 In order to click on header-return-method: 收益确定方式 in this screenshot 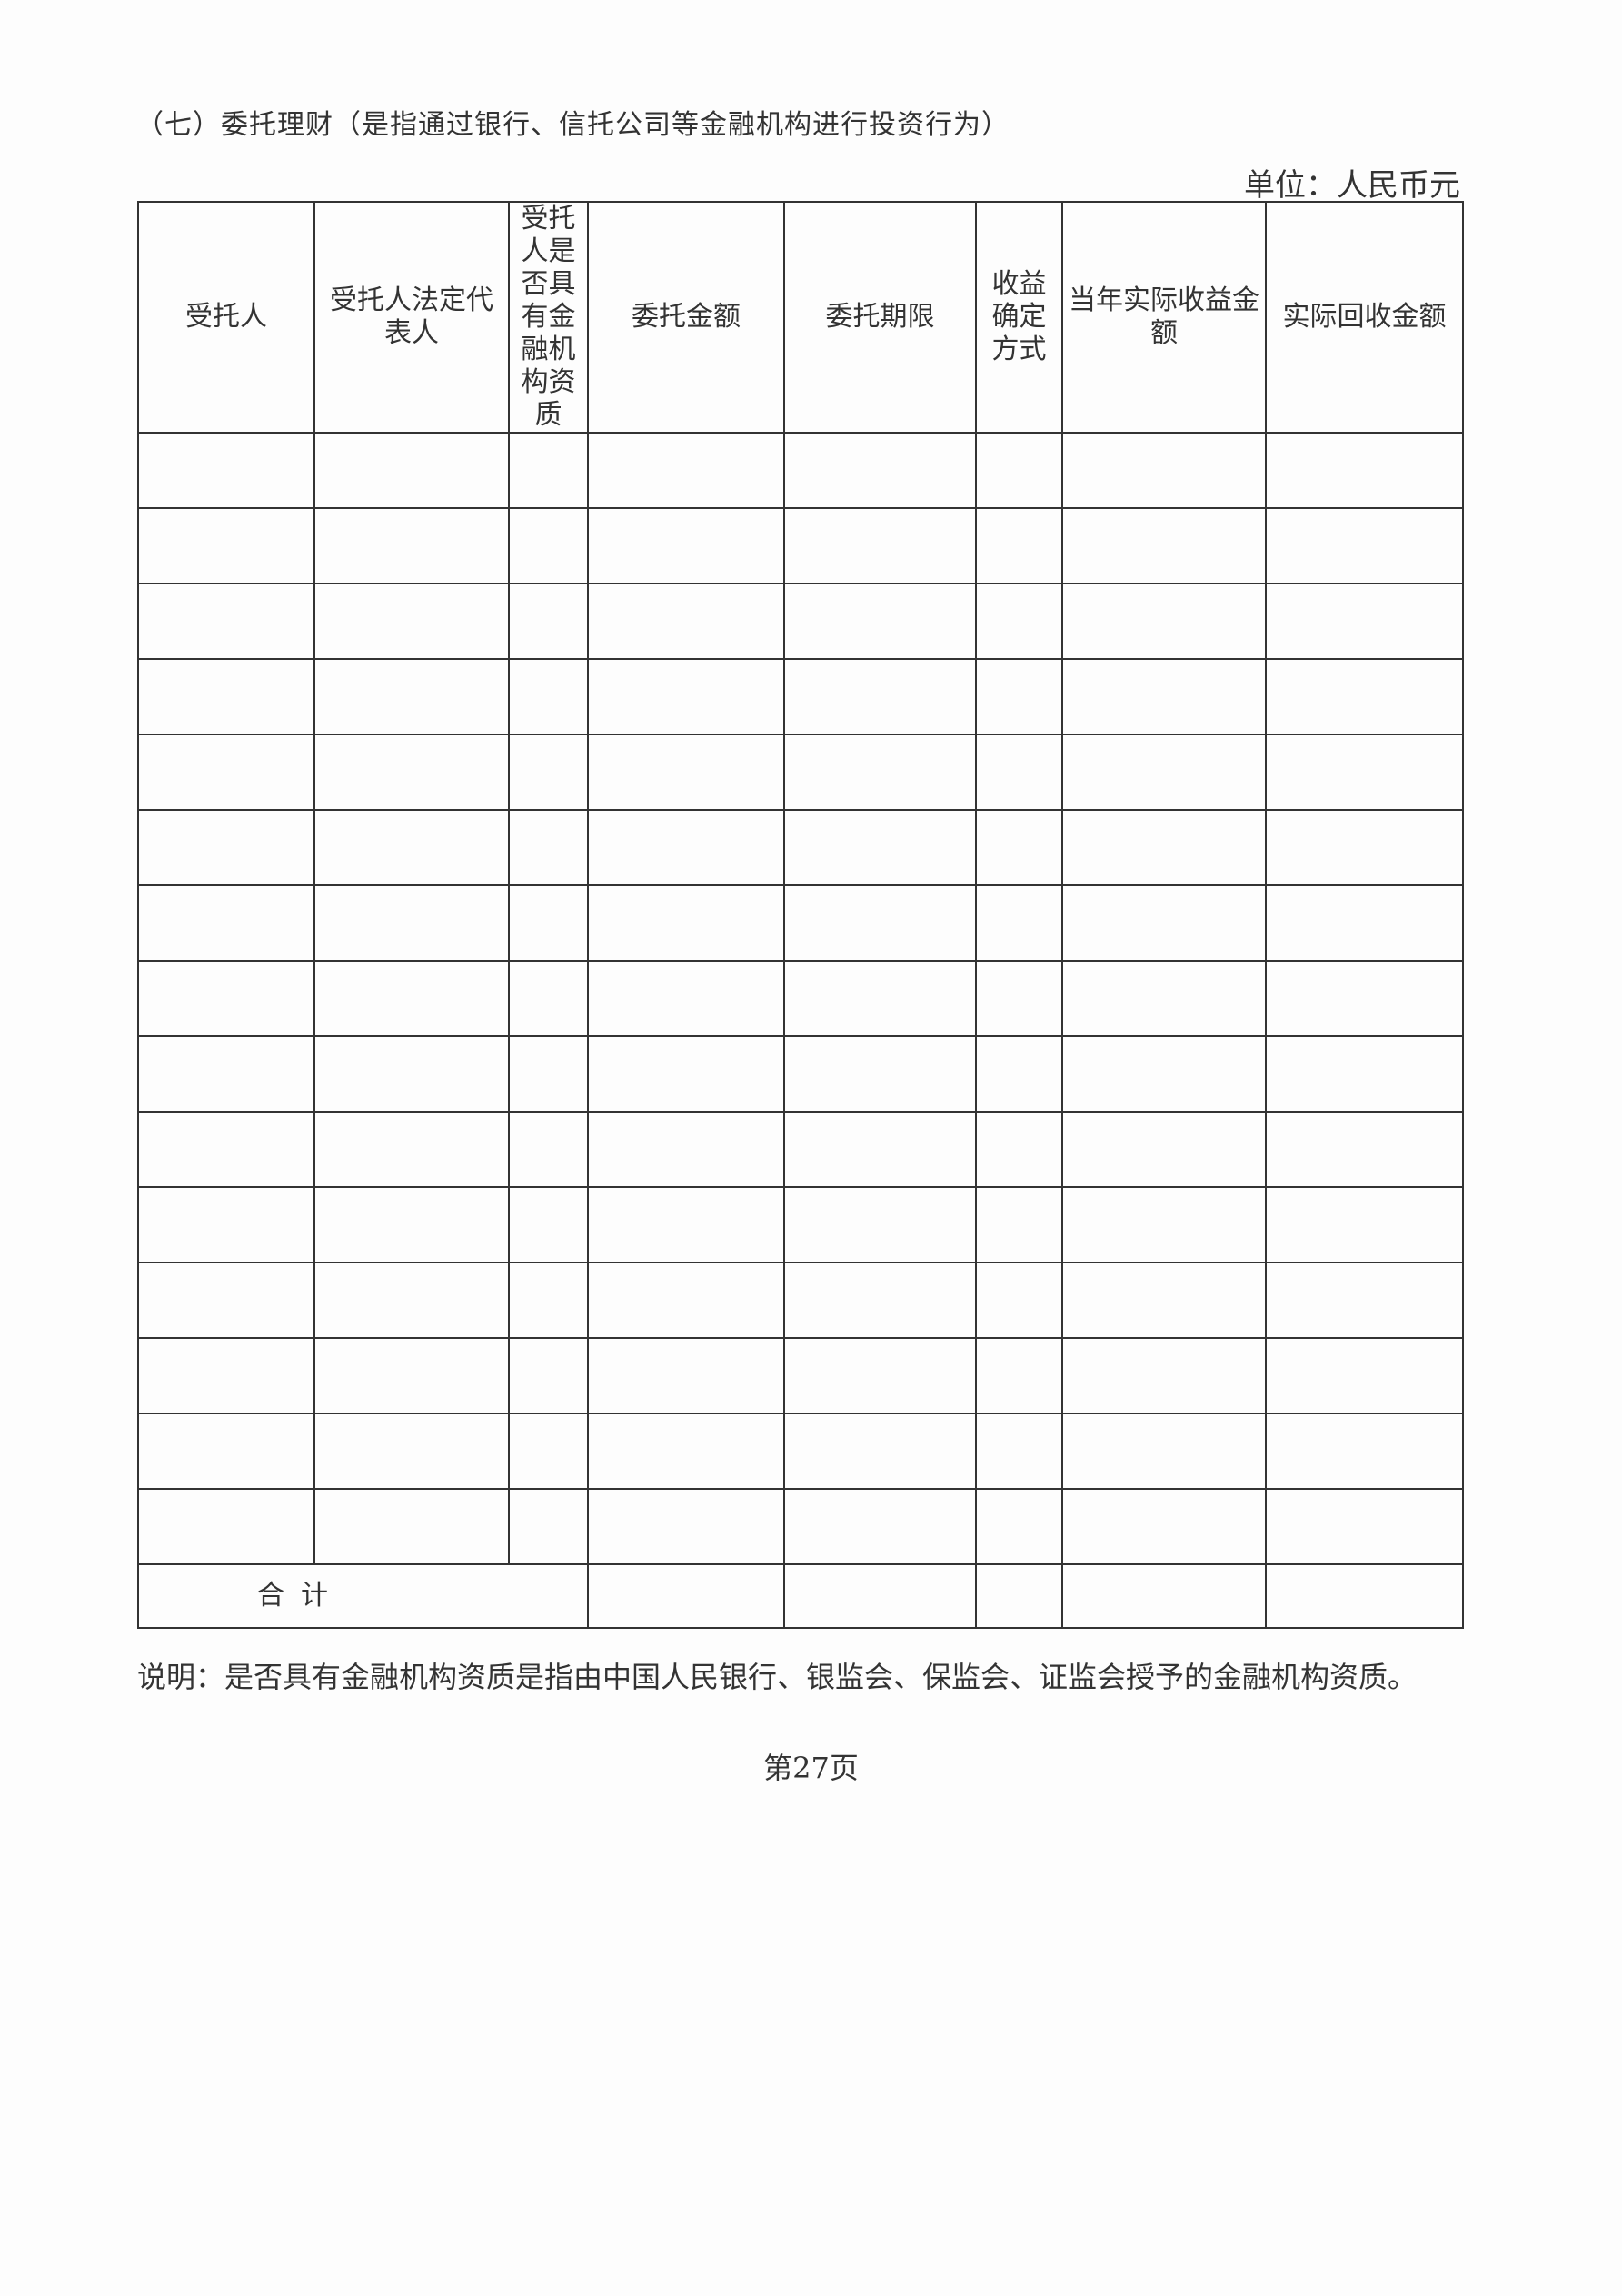, I will do `click(1019, 317)`.